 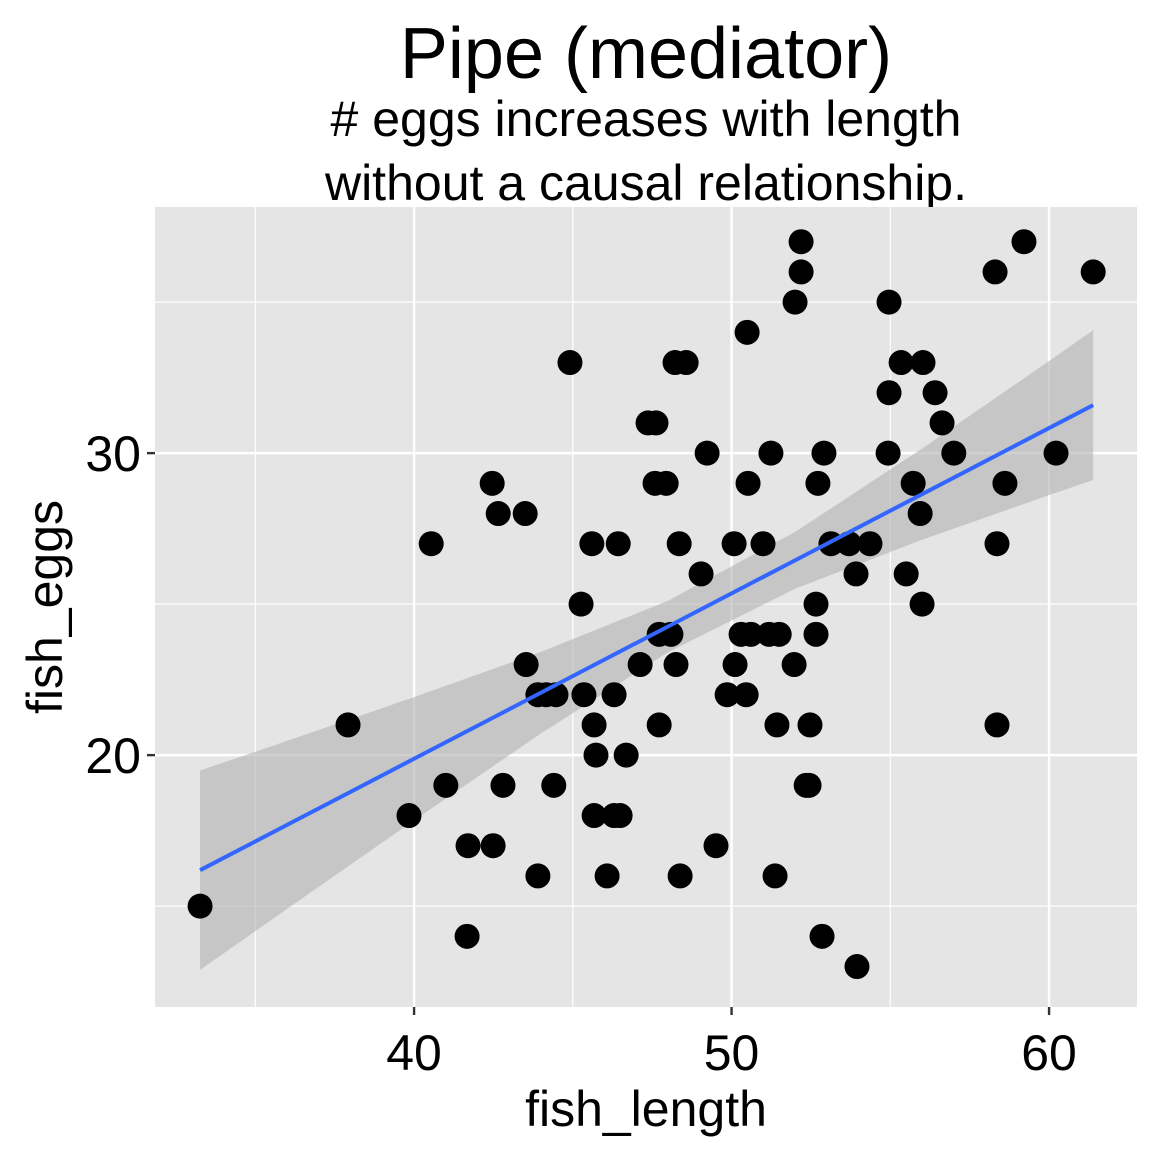 What do you see at coordinates (645, 183) in the screenshot?
I see `chart-subtitle-line-2: without a causal relationship.` at bounding box center [645, 183].